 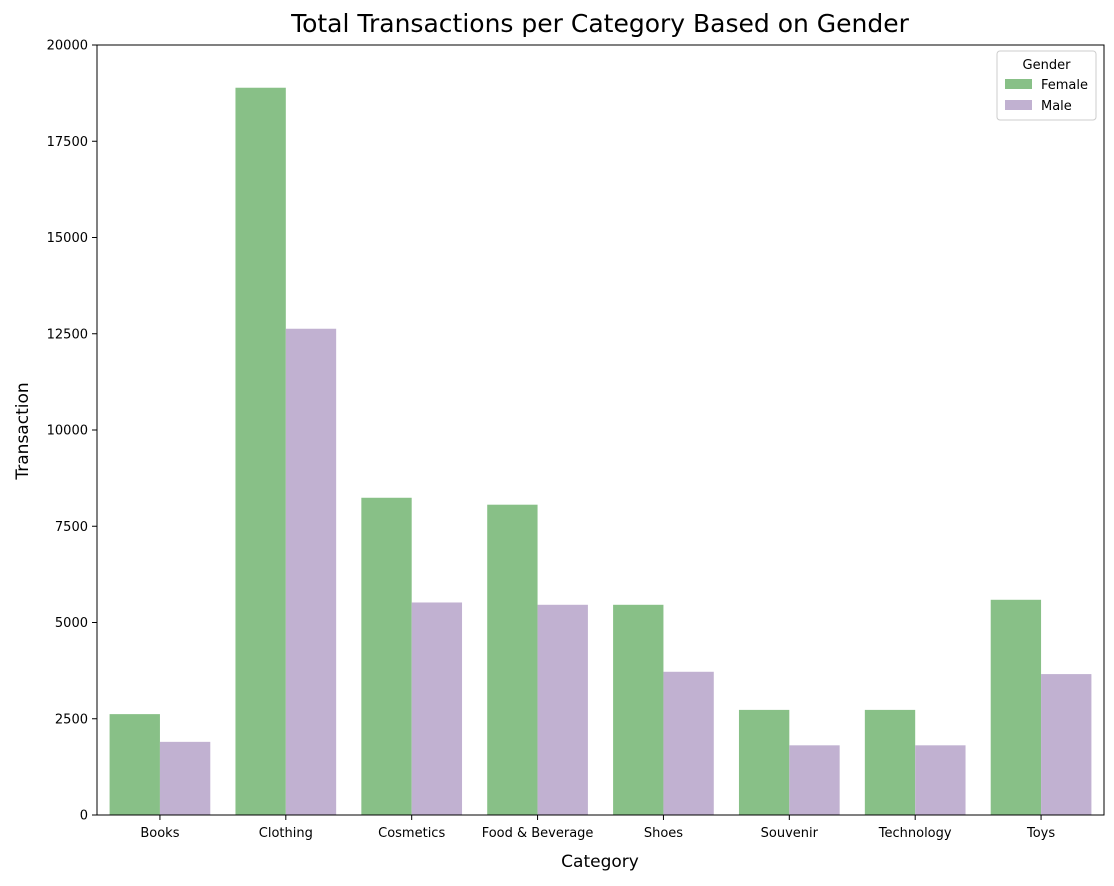 I want to click on x-tick-label: Souvenir, so click(x=790, y=833).